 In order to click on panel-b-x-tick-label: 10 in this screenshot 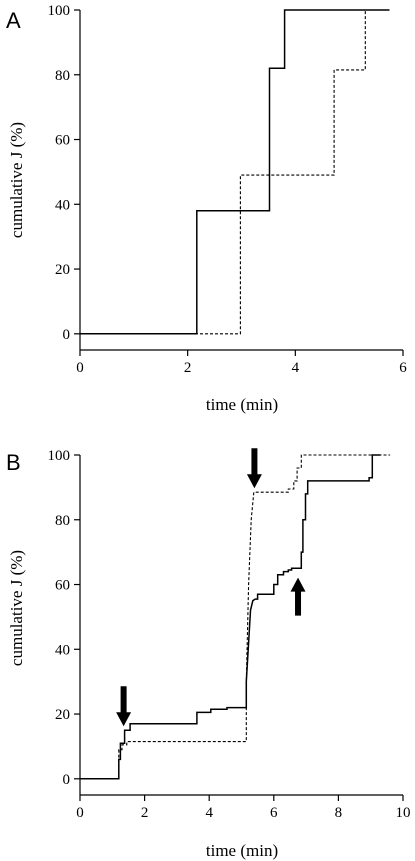, I will do `click(403, 813)`.